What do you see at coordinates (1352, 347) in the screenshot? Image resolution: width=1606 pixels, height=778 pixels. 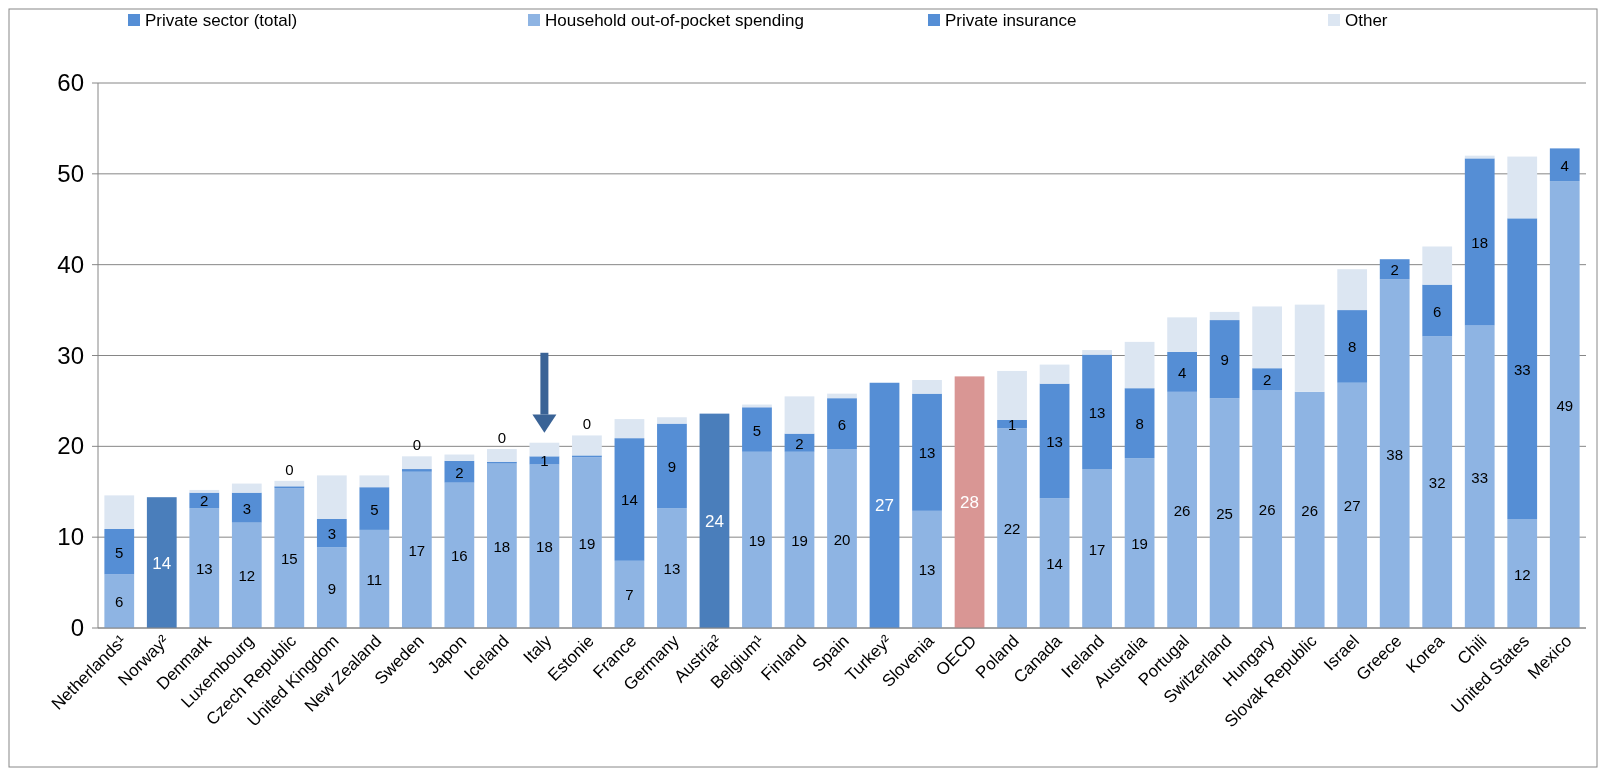 I see `data-label: 8` at bounding box center [1352, 347].